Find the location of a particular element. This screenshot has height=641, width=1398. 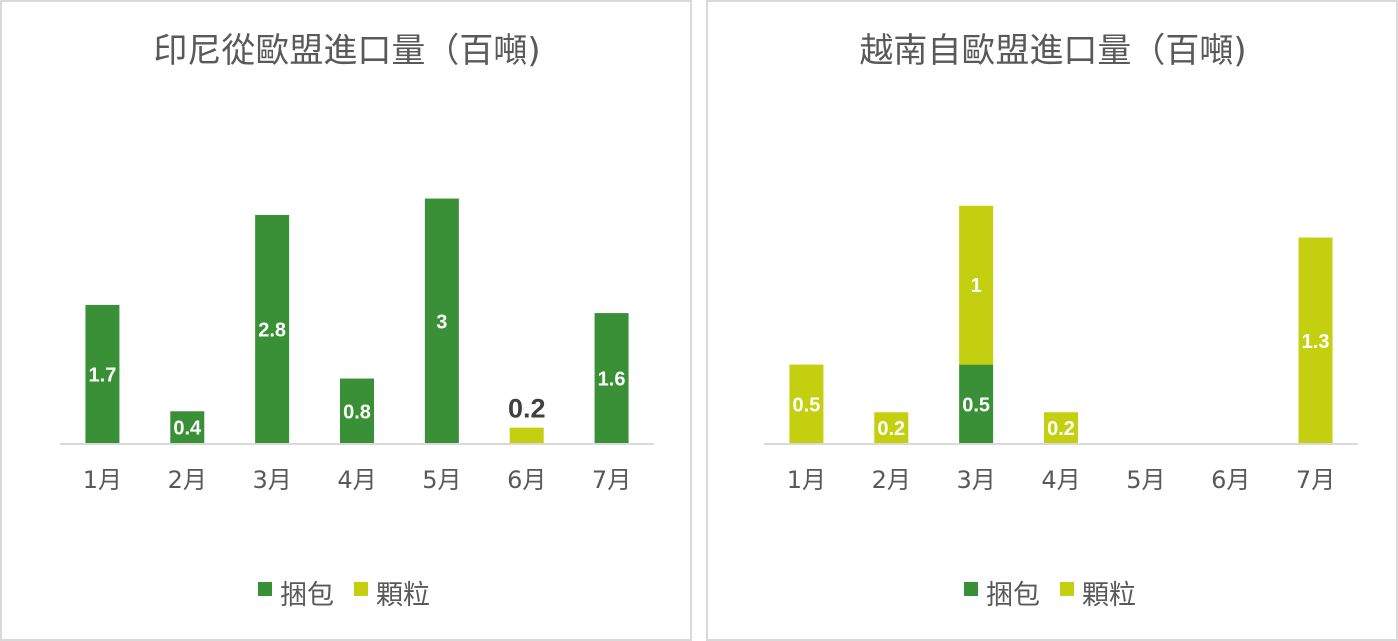

bar-顆粒-3月 is located at coordinates (976, 285).